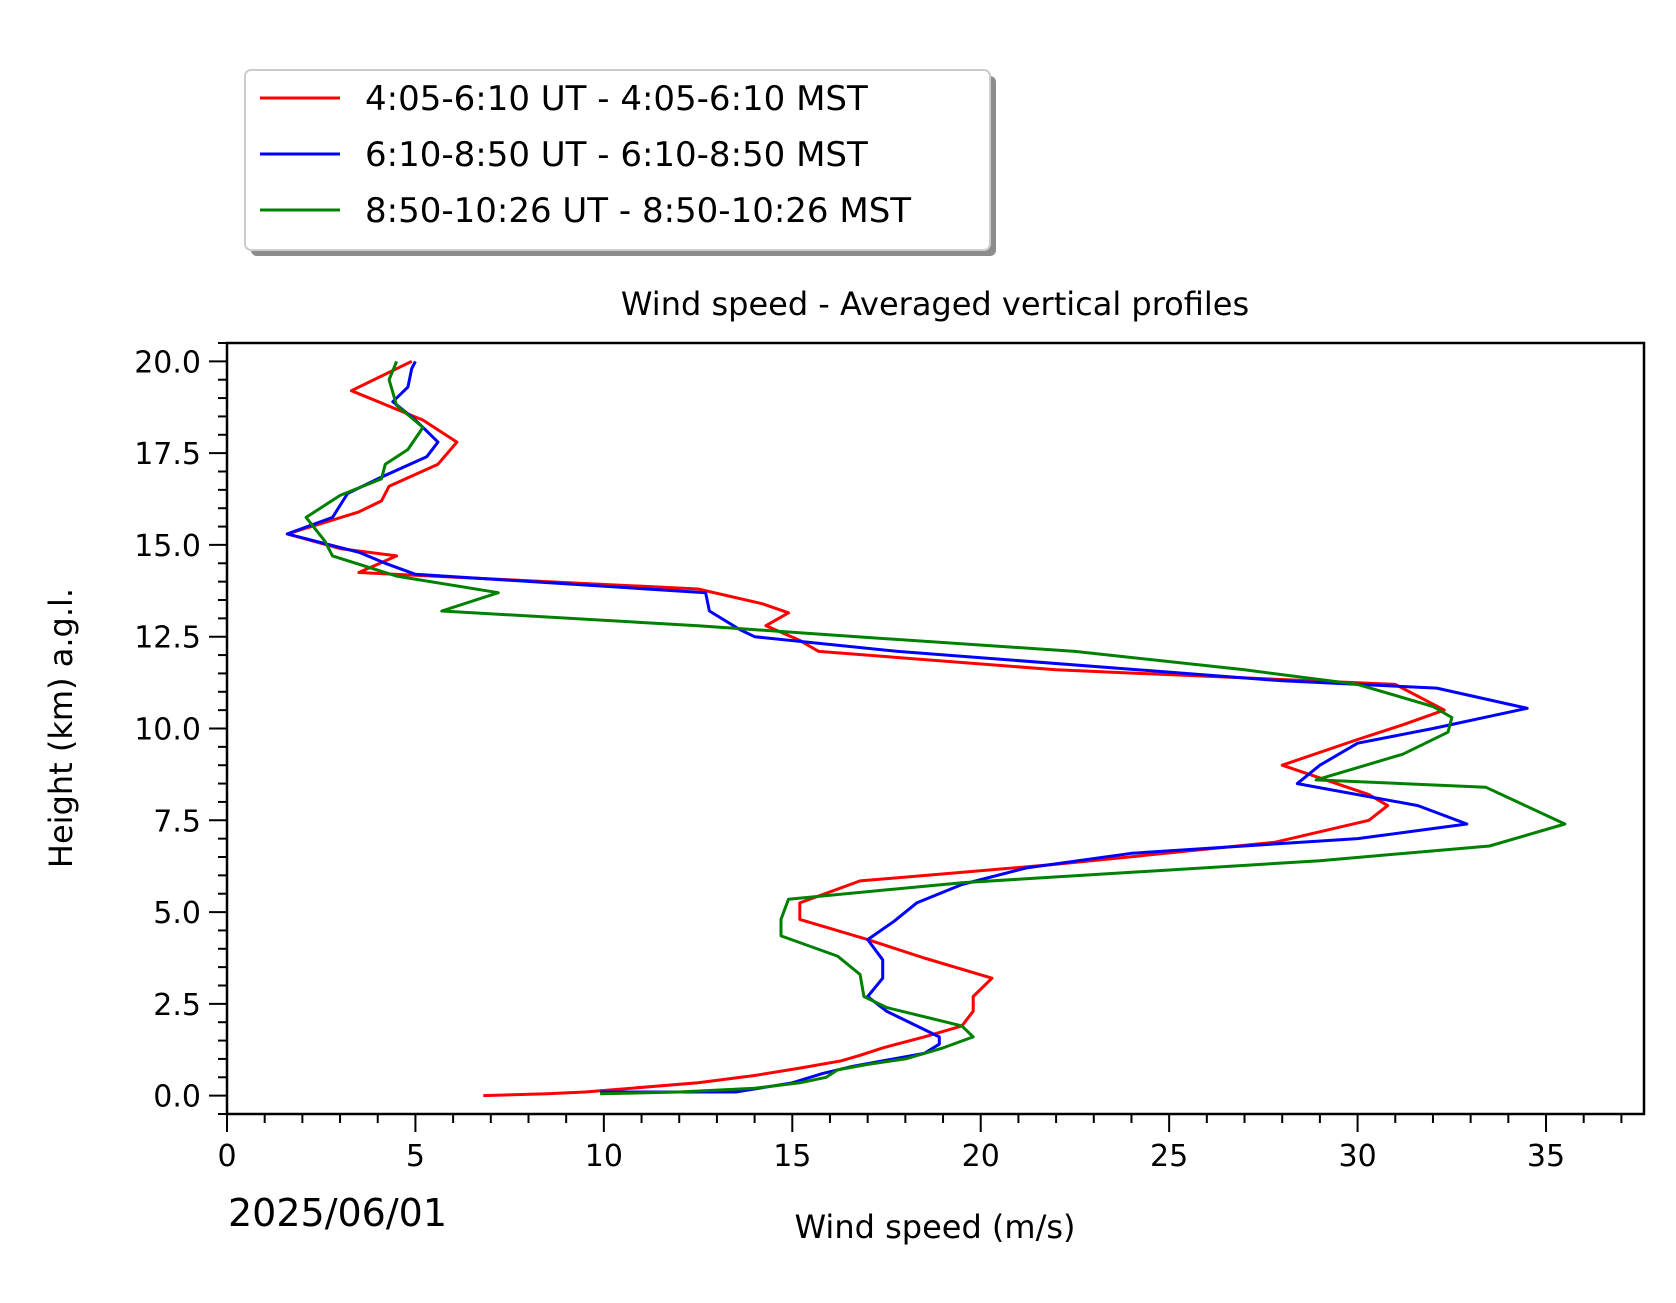 This screenshot has width=1676, height=1303. What do you see at coordinates (177, 1097) in the screenshot?
I see `y-tick-label: 0.0` at bounding box center [177, 1097].